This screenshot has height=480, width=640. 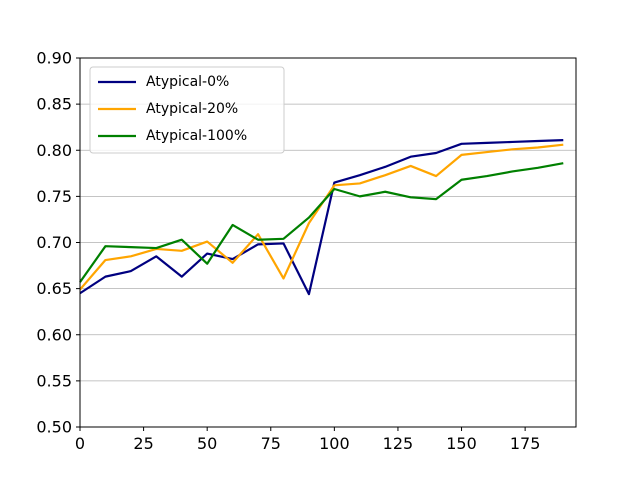 I want to click on y-axis: 0.50 0.55 0.60 0.65 0.70 0.75 0.80 0.85 0.90, so click(x=58, y=243).